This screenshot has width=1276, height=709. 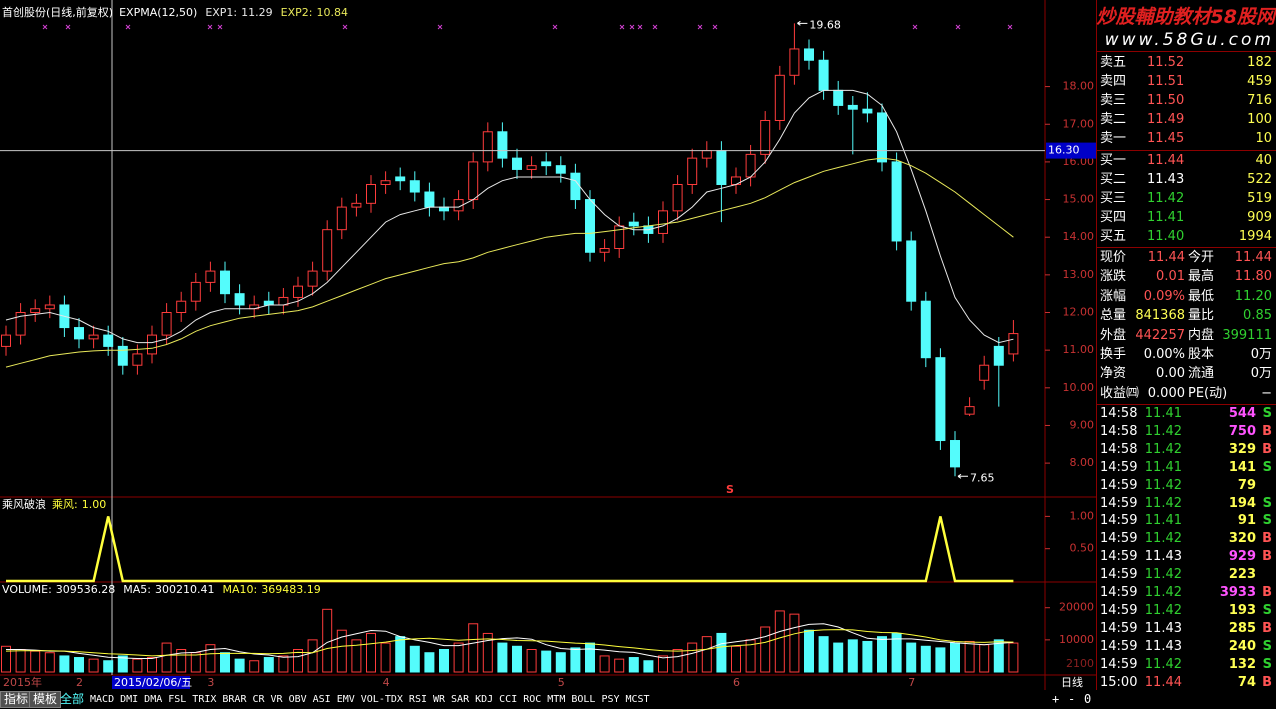 I want to click on zoom-control: -, so click(x=1072, y=699).